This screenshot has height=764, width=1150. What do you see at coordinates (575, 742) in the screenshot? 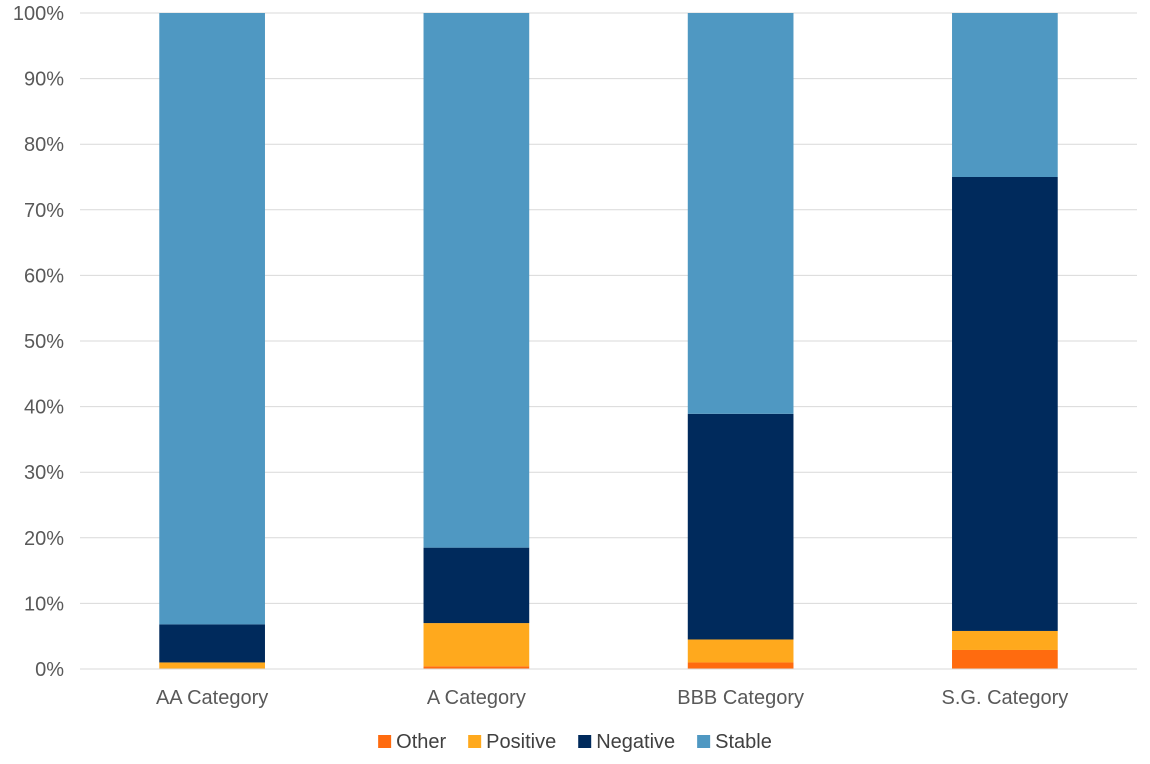
I see `legend: Other Positive Negative Stable` at bounding box center [575, 742].